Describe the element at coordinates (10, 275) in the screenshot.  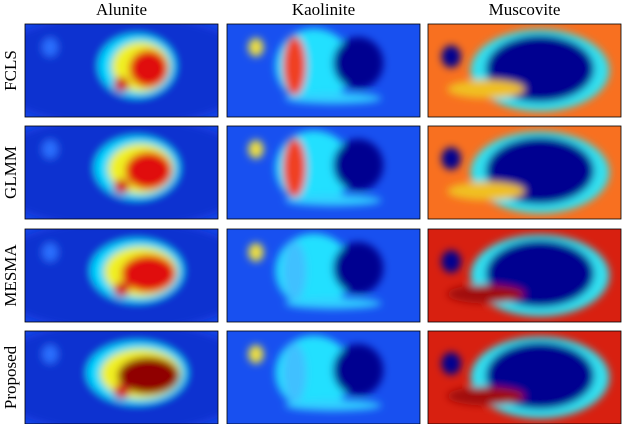
I see `row-label: MESMA` at that location.